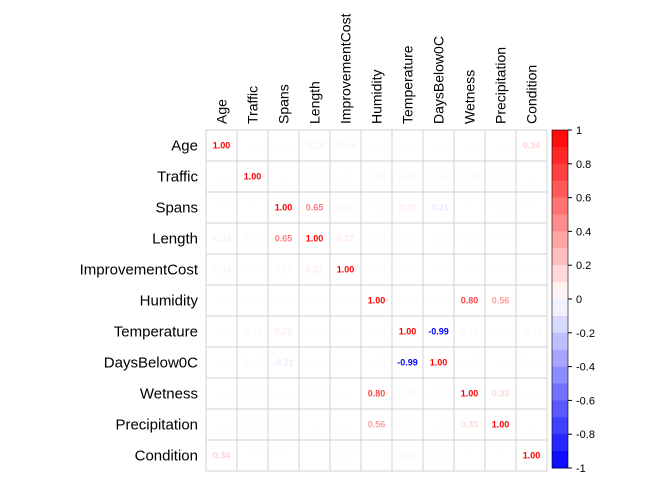 The height and width of the screenshot is (480, 672). Describe the element at coordinates (579, 300) in the screenshot. I see `legend-tick-label: 0` at that location.